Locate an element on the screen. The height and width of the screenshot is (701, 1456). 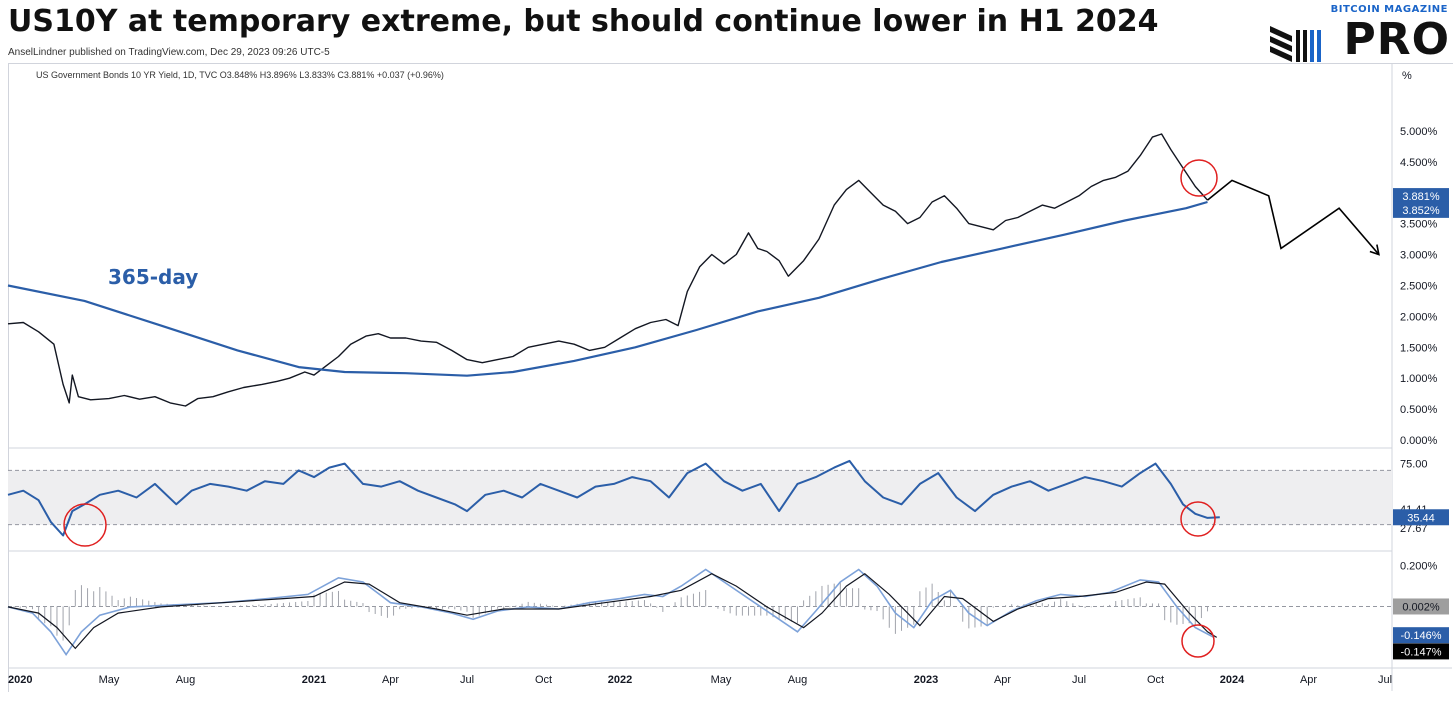
macd-badge-macd-text: -0.146% is located at coordinates (1421, 636).